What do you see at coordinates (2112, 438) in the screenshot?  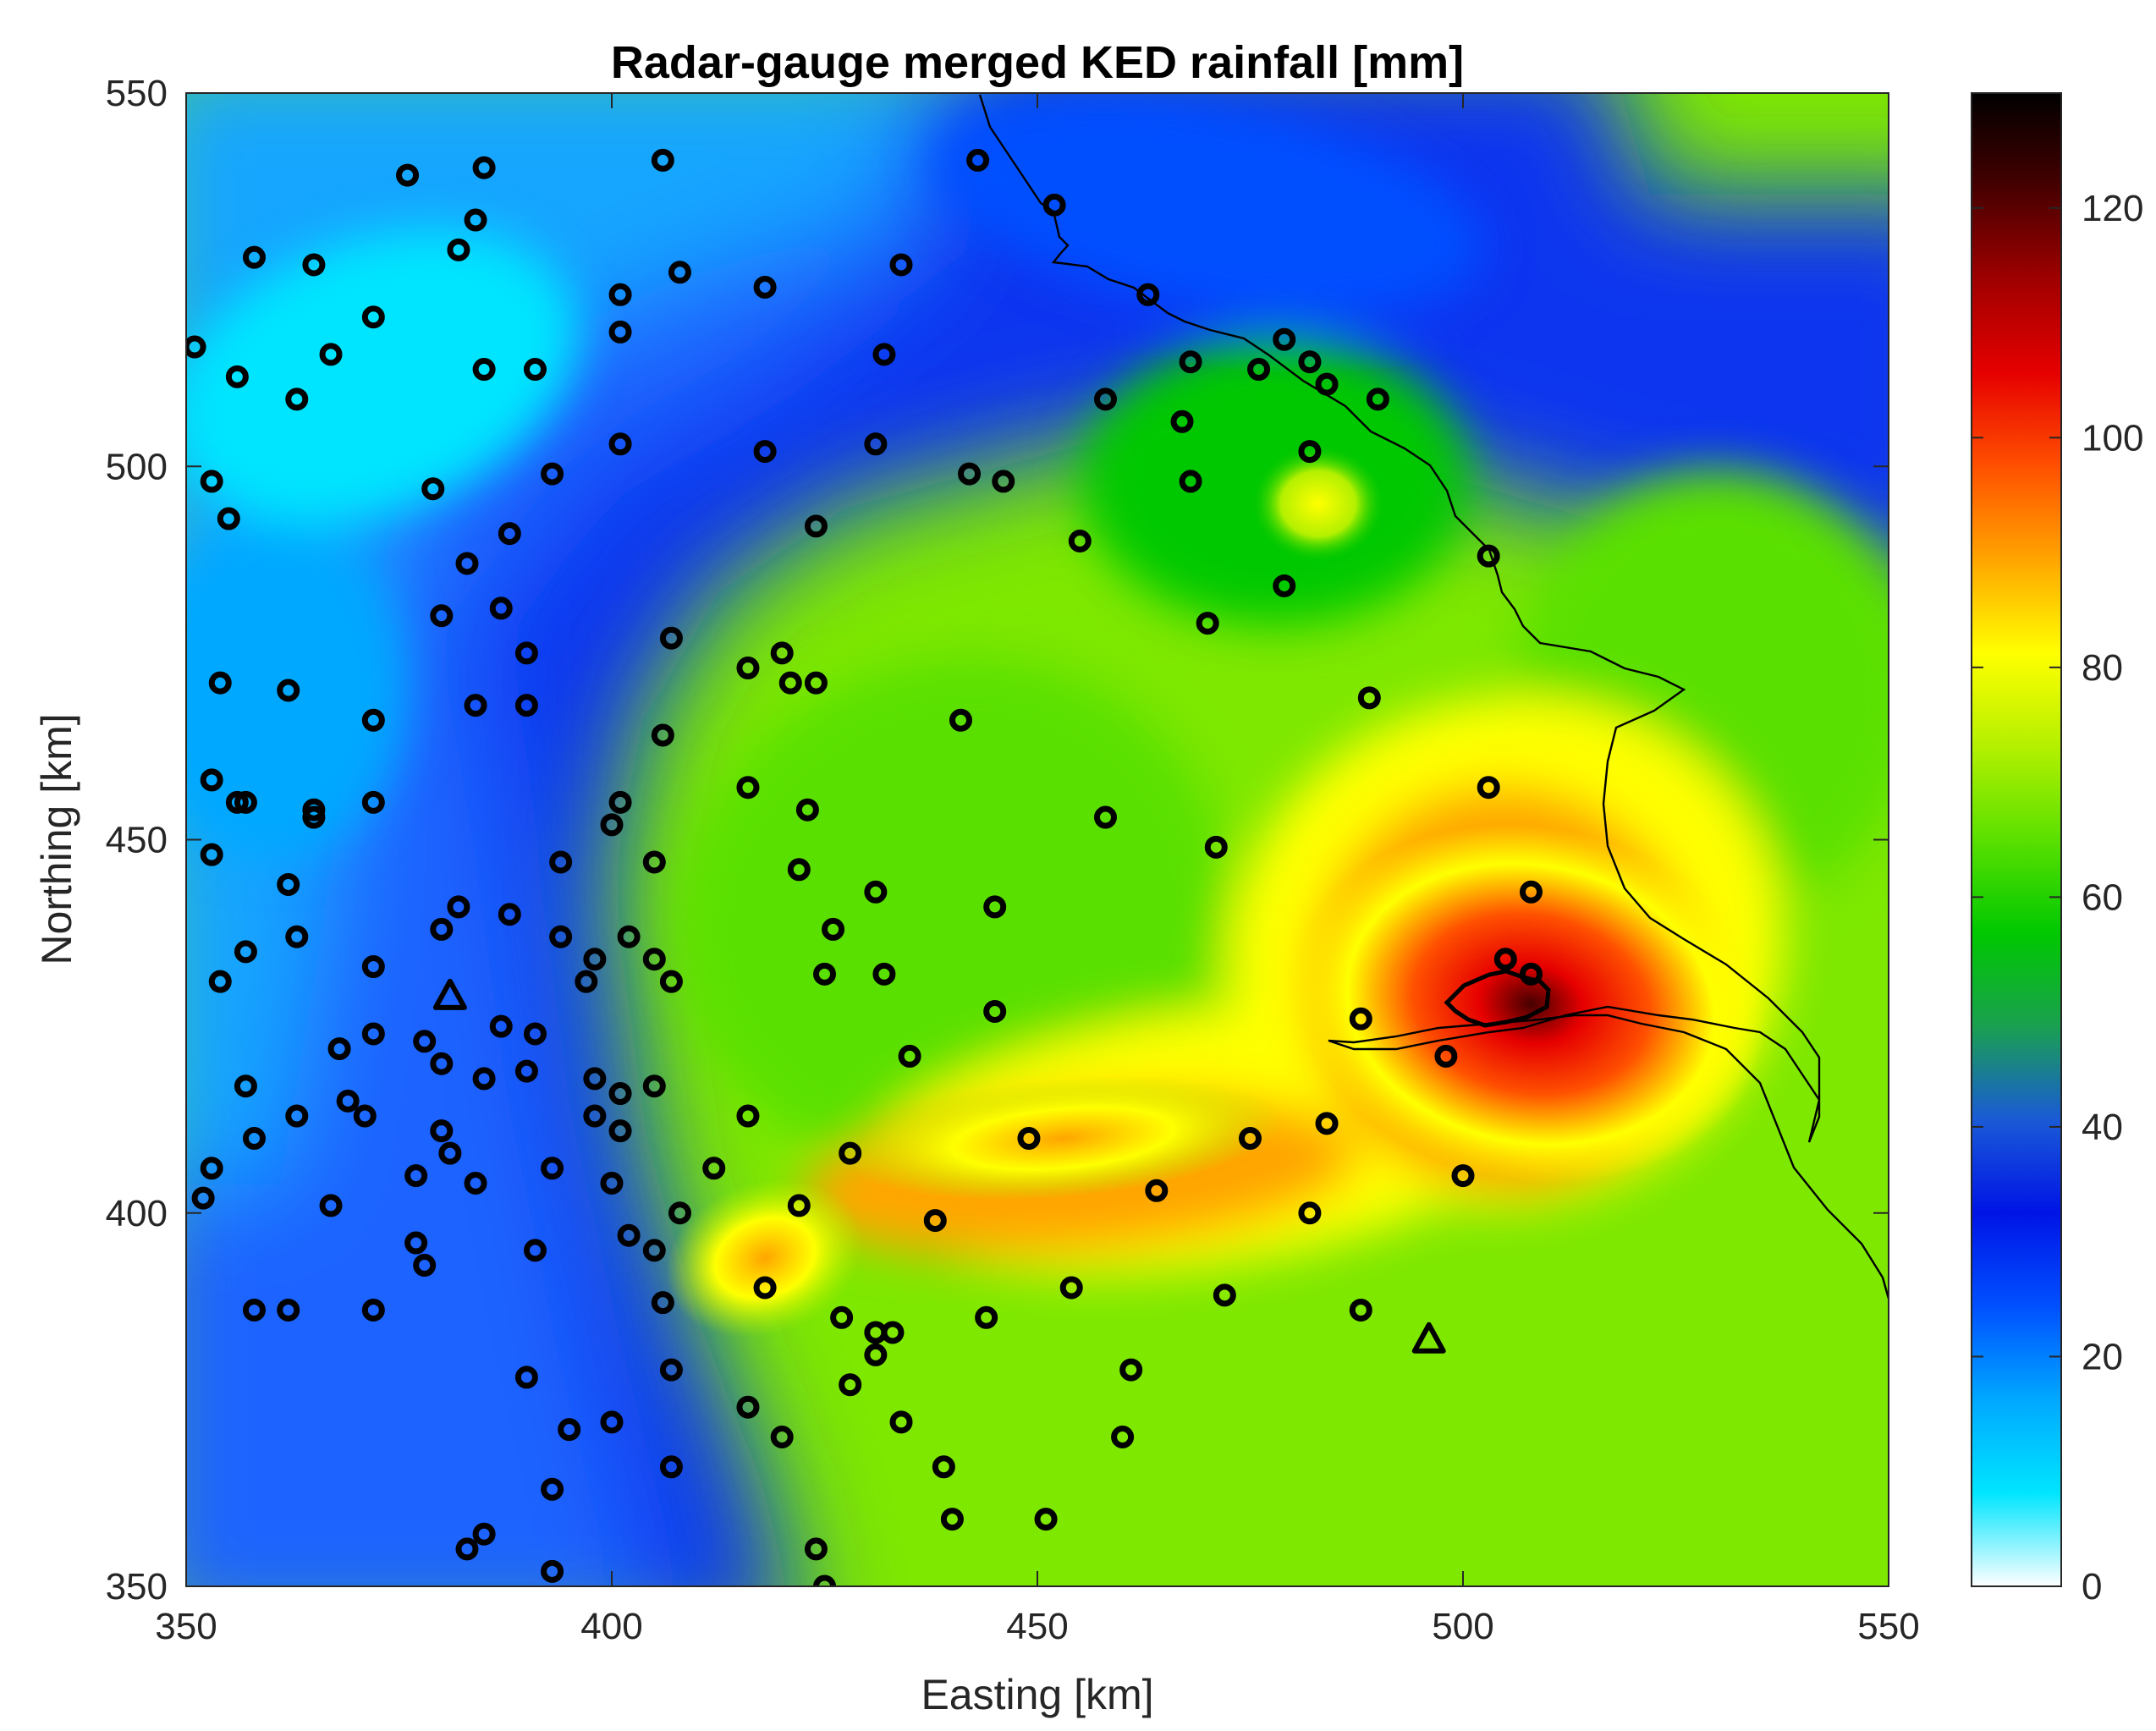 I see `colorbar-tick-label: 100` at bounding box center [2112, 438].